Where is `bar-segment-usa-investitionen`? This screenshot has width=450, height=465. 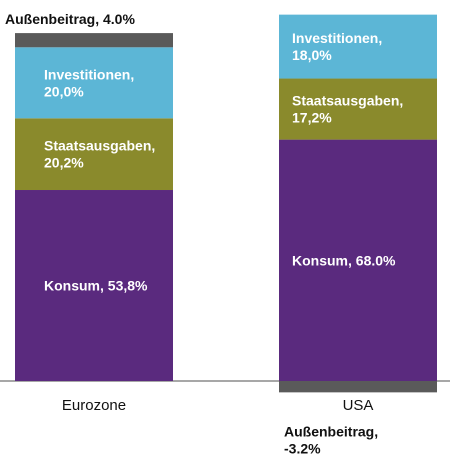 bar-segment-usa-investitionen is located at coordinates (358, 46).